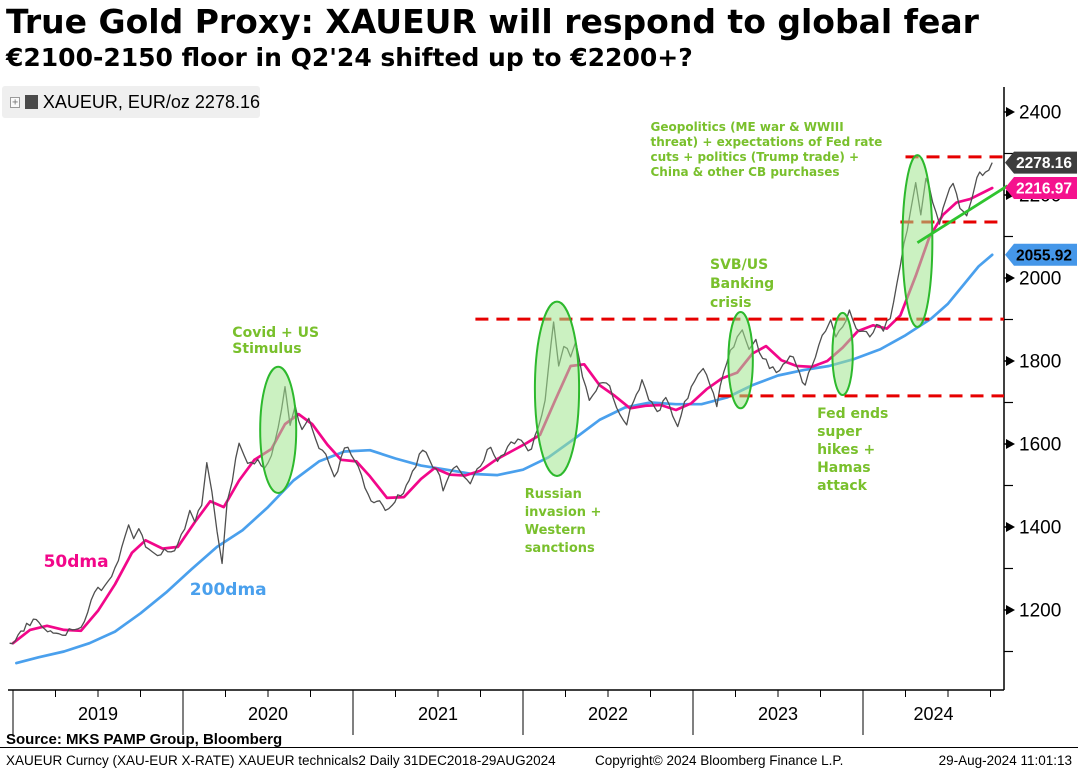 The image size is (1078, 769). I want to click on price-chip-ma200-price, so click(1041, 254).